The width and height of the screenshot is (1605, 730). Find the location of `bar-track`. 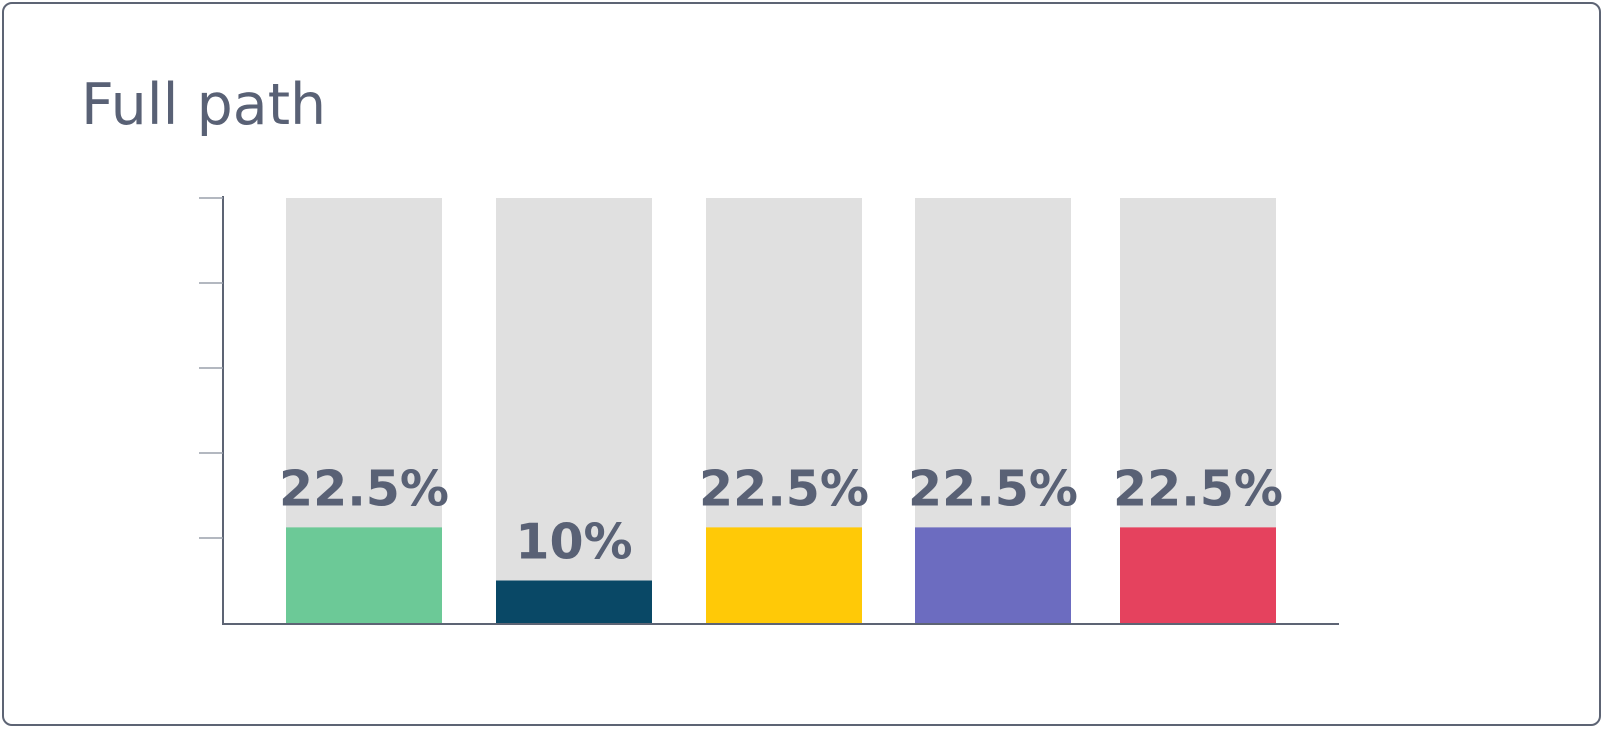

bar-track is located at coordinates (574, 410).